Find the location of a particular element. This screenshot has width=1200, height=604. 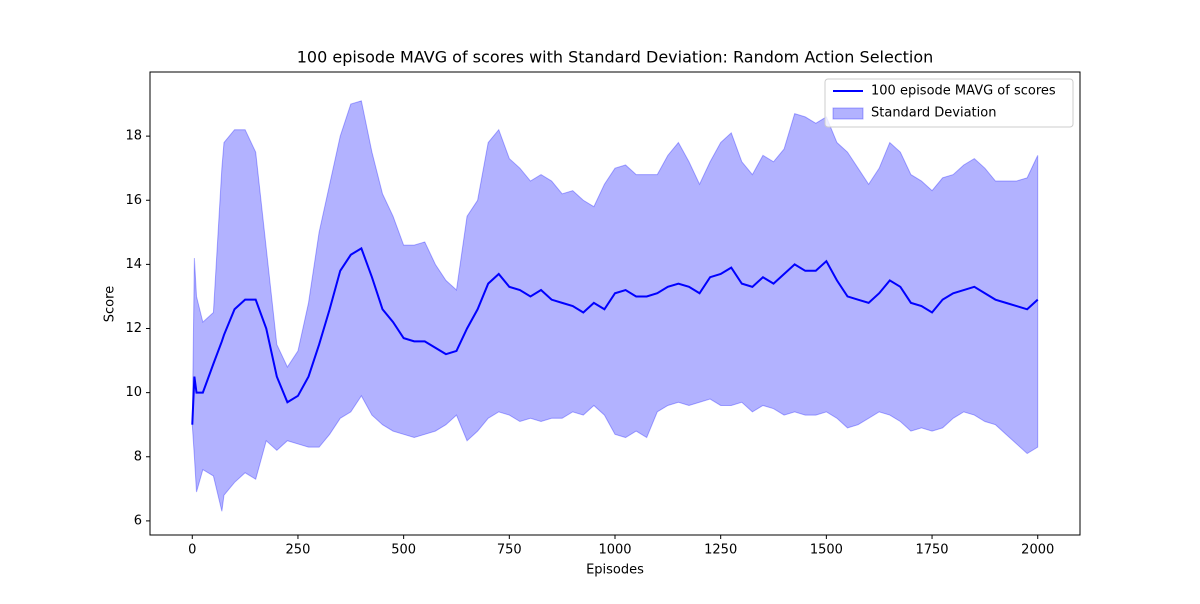

y-tick-label: 10 is located at coordinates (133, 392).